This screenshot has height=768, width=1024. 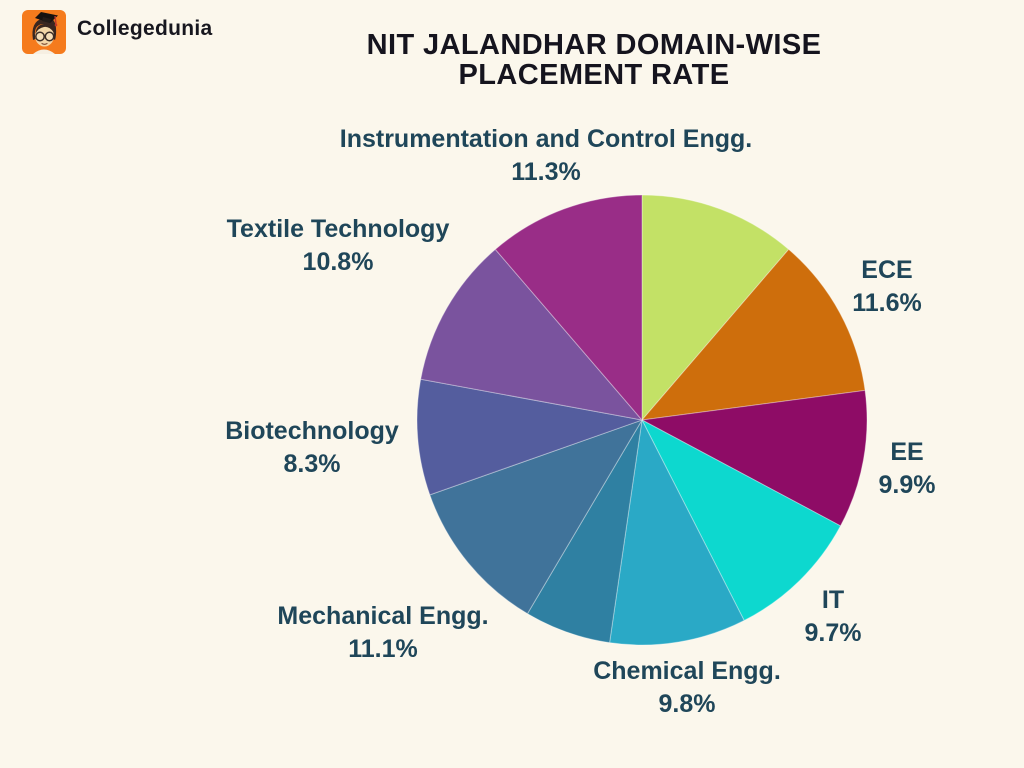 I want to click on pie-slice-ece, so click(x=753, y=334).